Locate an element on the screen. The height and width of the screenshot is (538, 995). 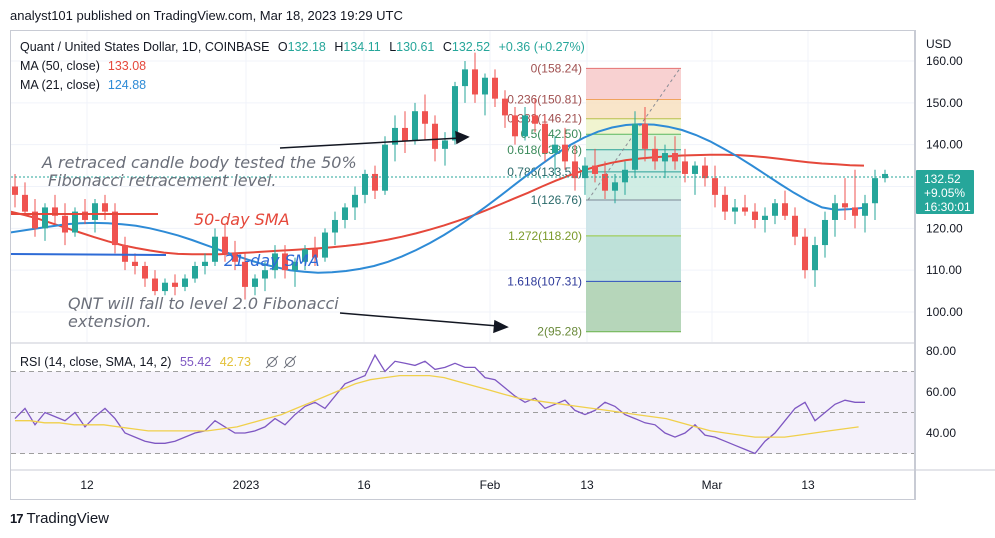
time-tick-label: 2023 is located at coordinates (246, 485).